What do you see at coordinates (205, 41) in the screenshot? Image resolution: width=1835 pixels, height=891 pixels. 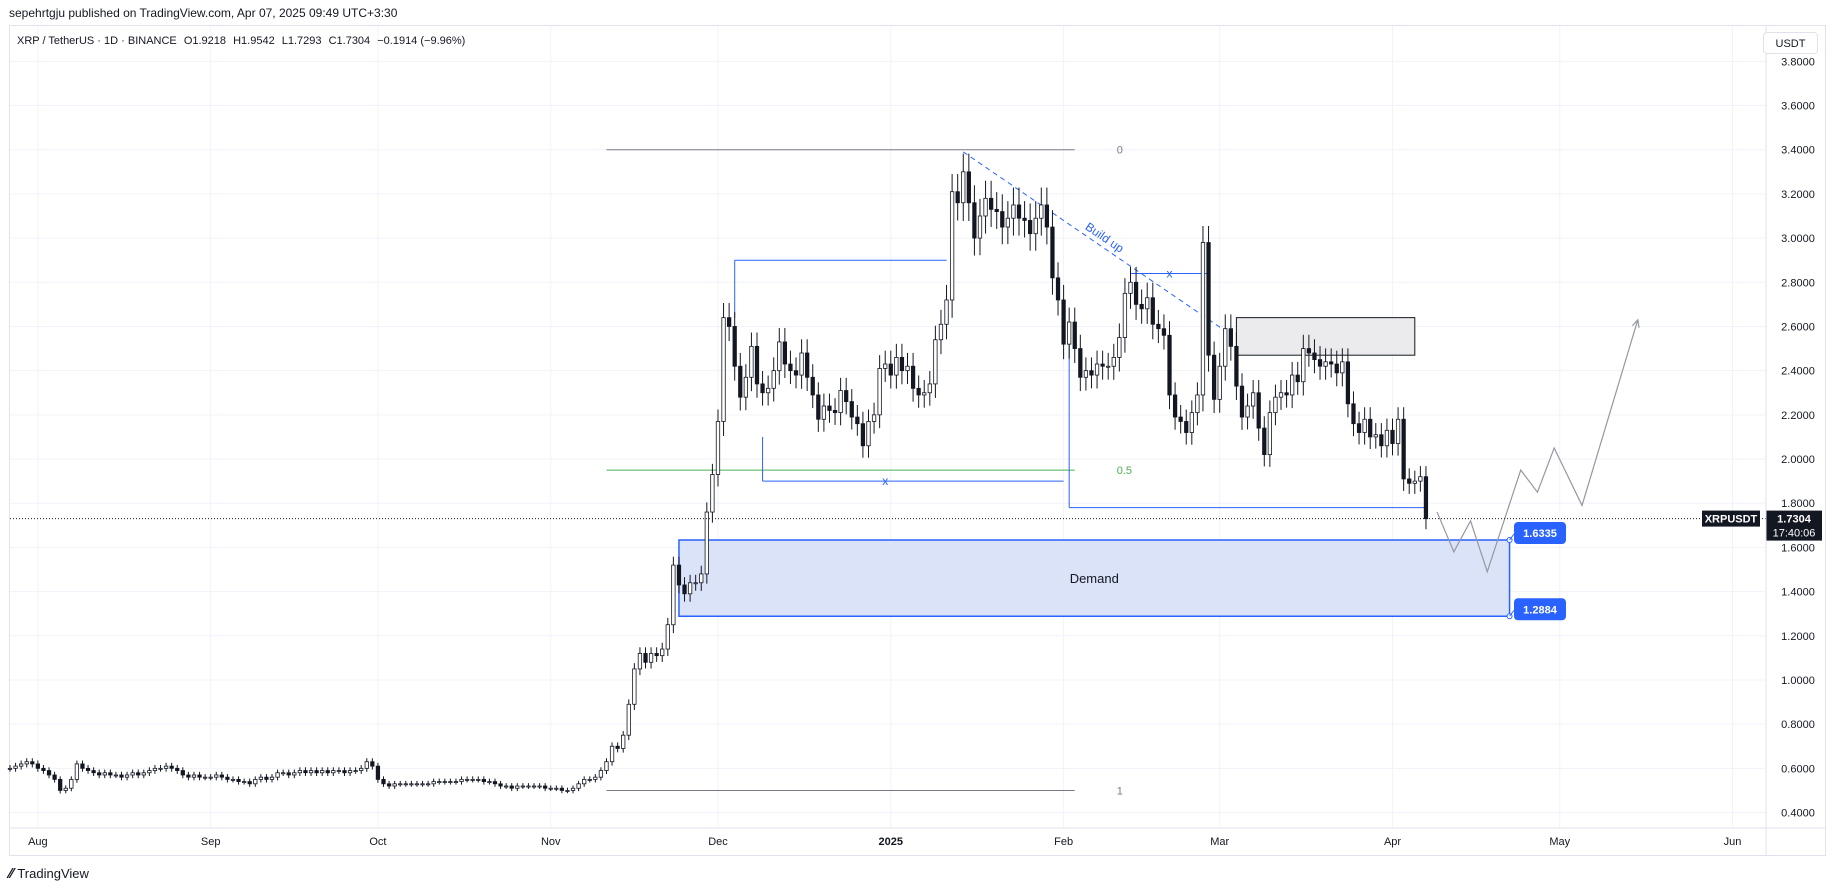 I see `legend-open: O1.9218` at bounding box center [205, 41].